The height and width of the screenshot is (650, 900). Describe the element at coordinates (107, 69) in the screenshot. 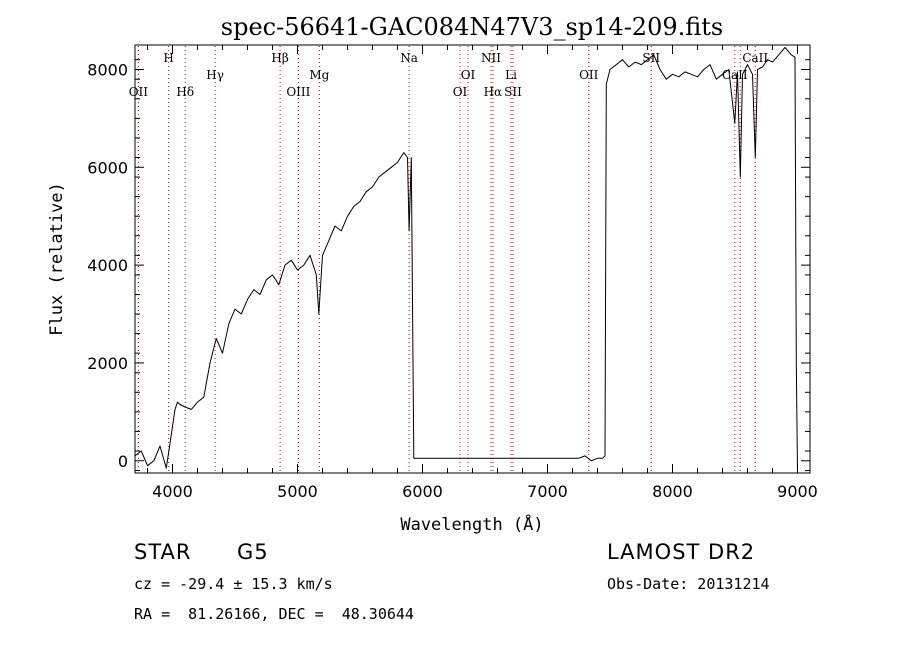

I see `y-tick-label: 8000` at that location.